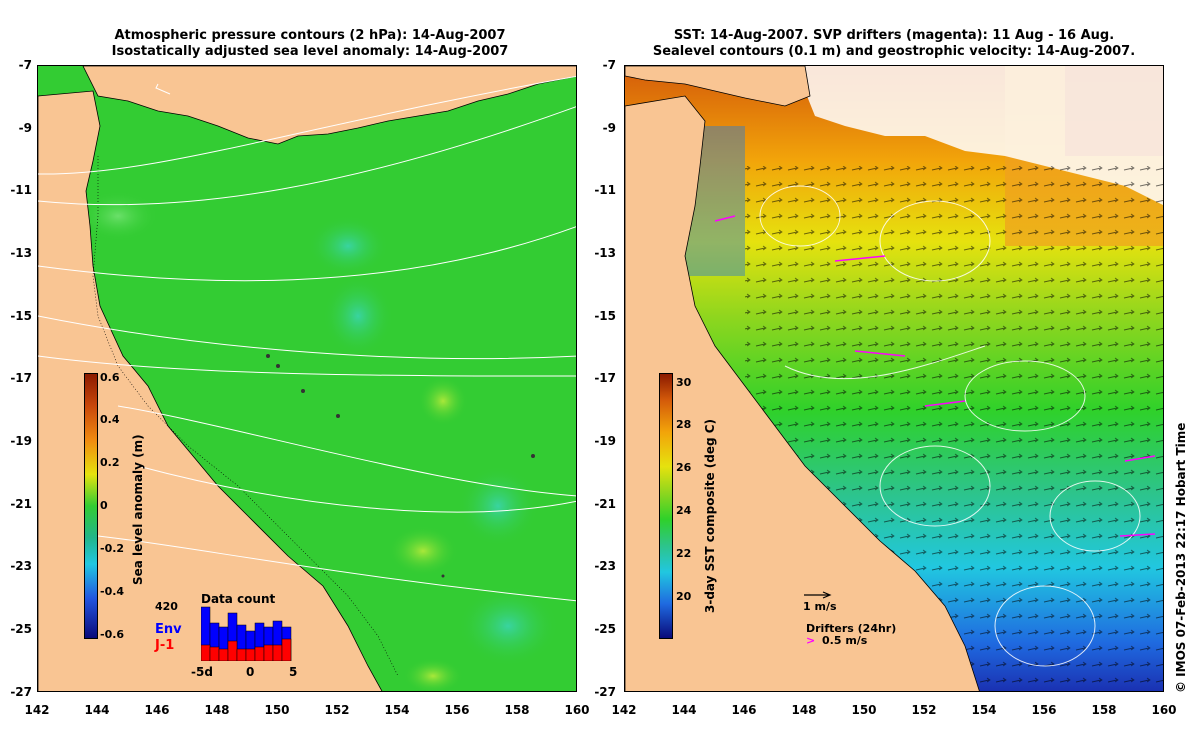  Describe the element at coordinates (112, 591) in the screenshot. I see `colorbar-tick: -0.4` at that location.